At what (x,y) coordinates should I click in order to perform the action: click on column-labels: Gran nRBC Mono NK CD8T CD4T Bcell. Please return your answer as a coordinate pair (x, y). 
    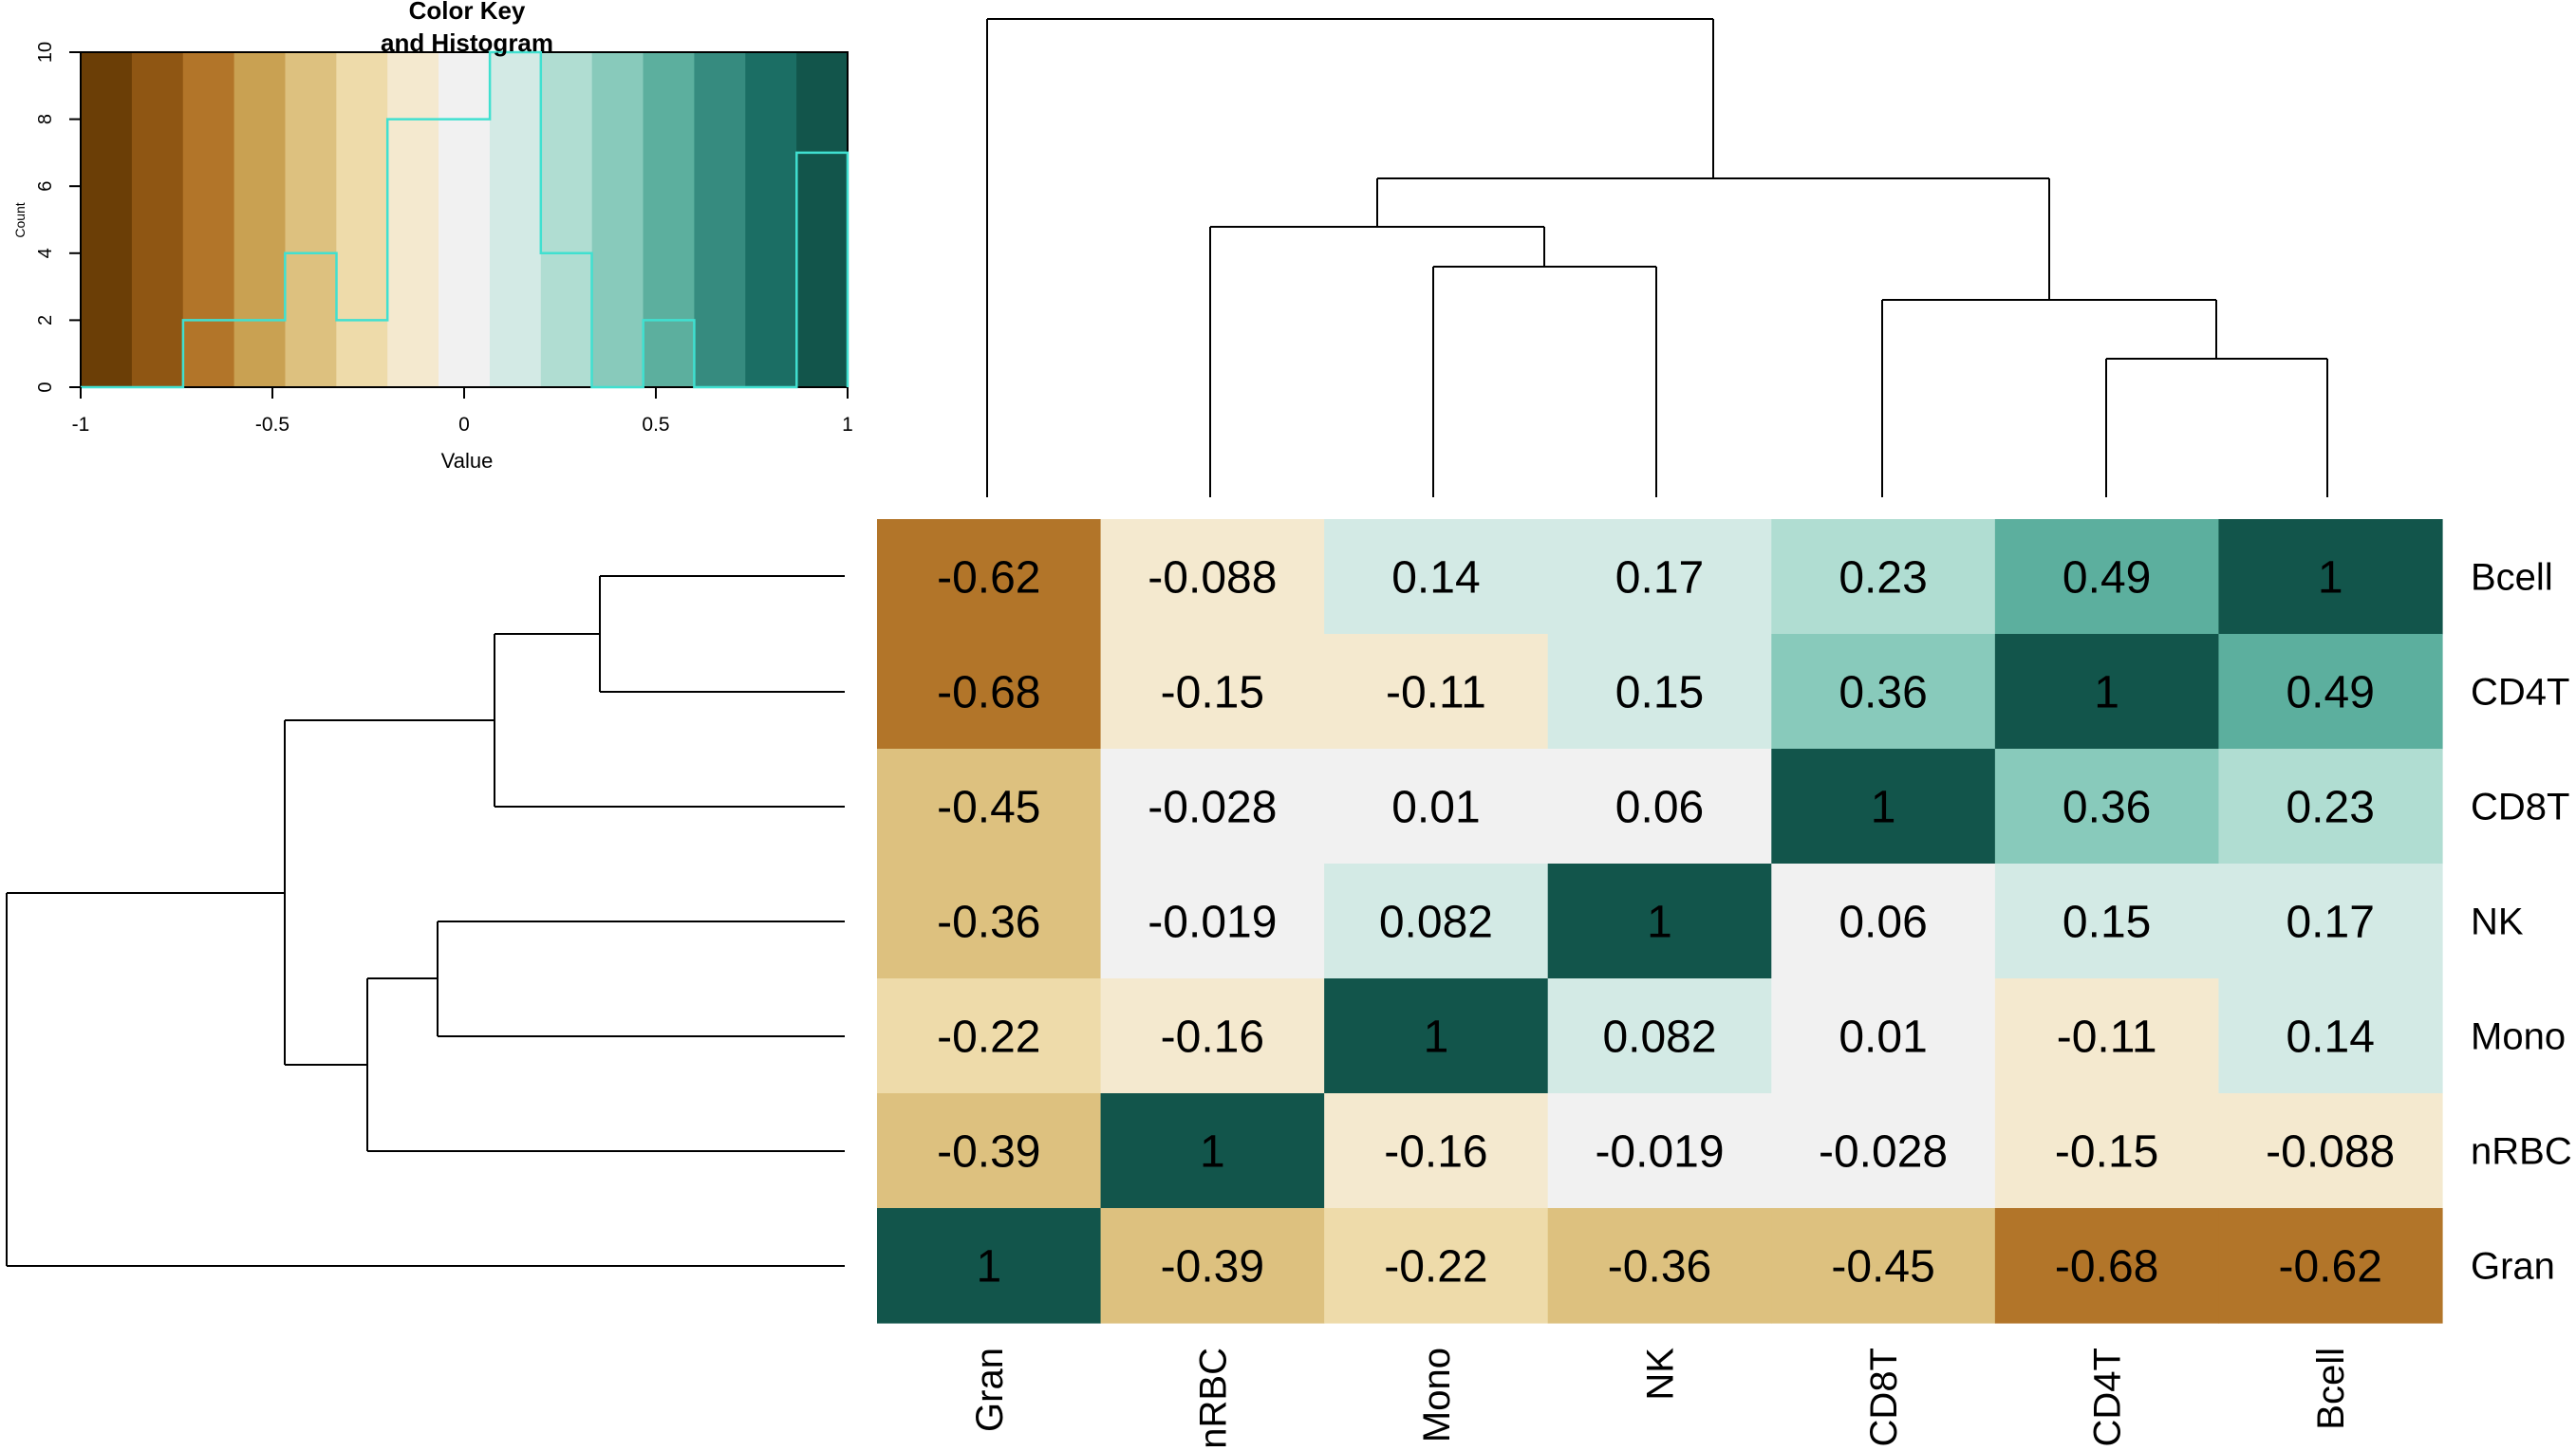
    Looking at the image, I should click on (1660, 1399).